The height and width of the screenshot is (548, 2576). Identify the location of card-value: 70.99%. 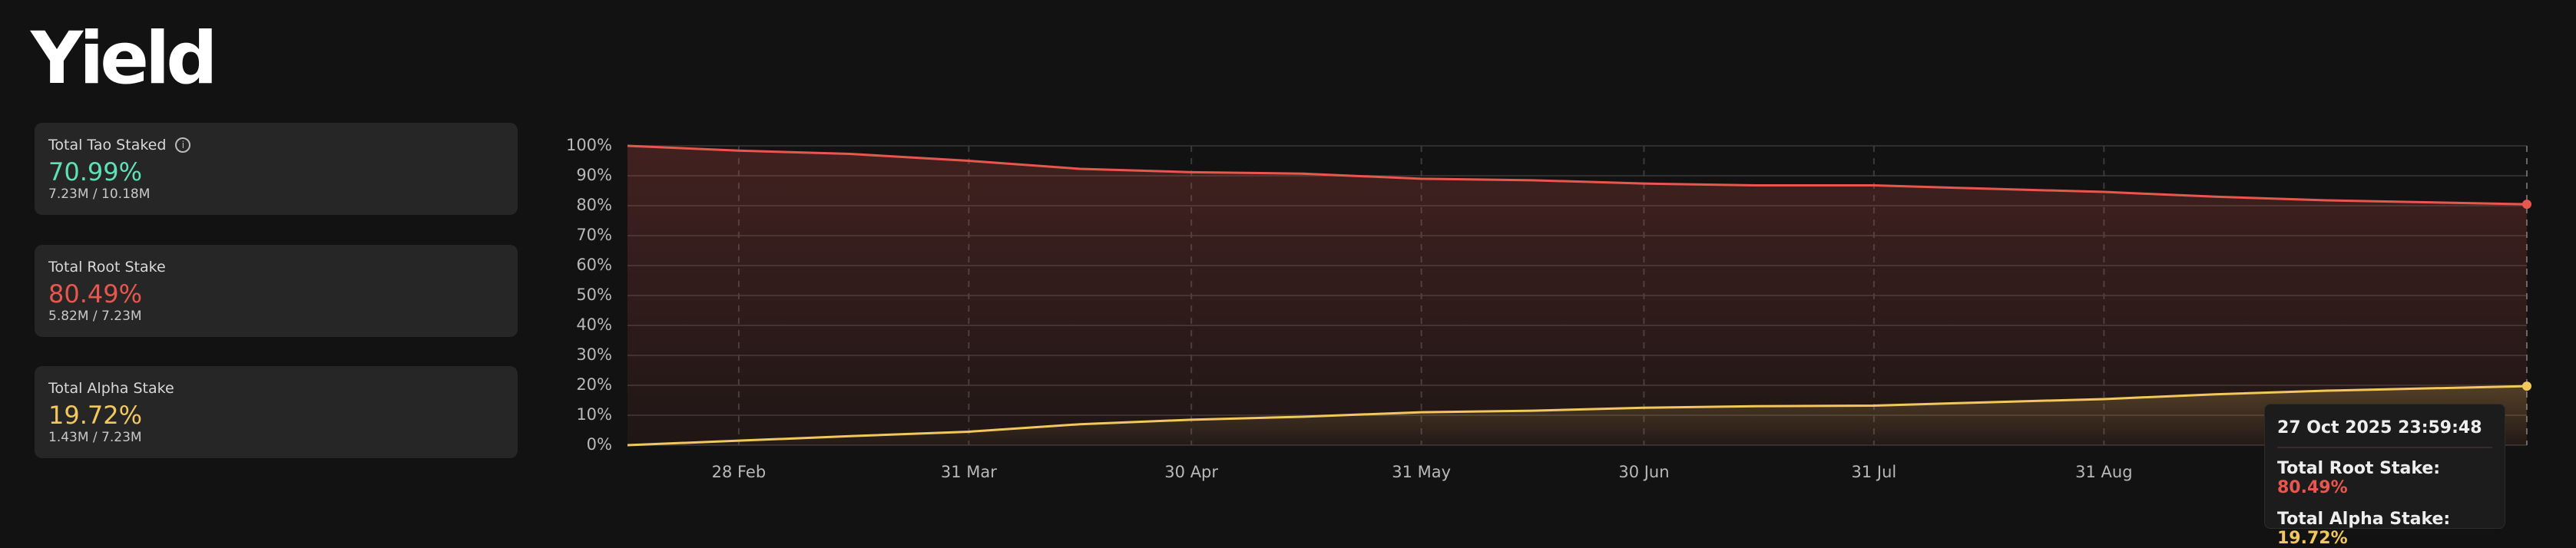
(95, 172).